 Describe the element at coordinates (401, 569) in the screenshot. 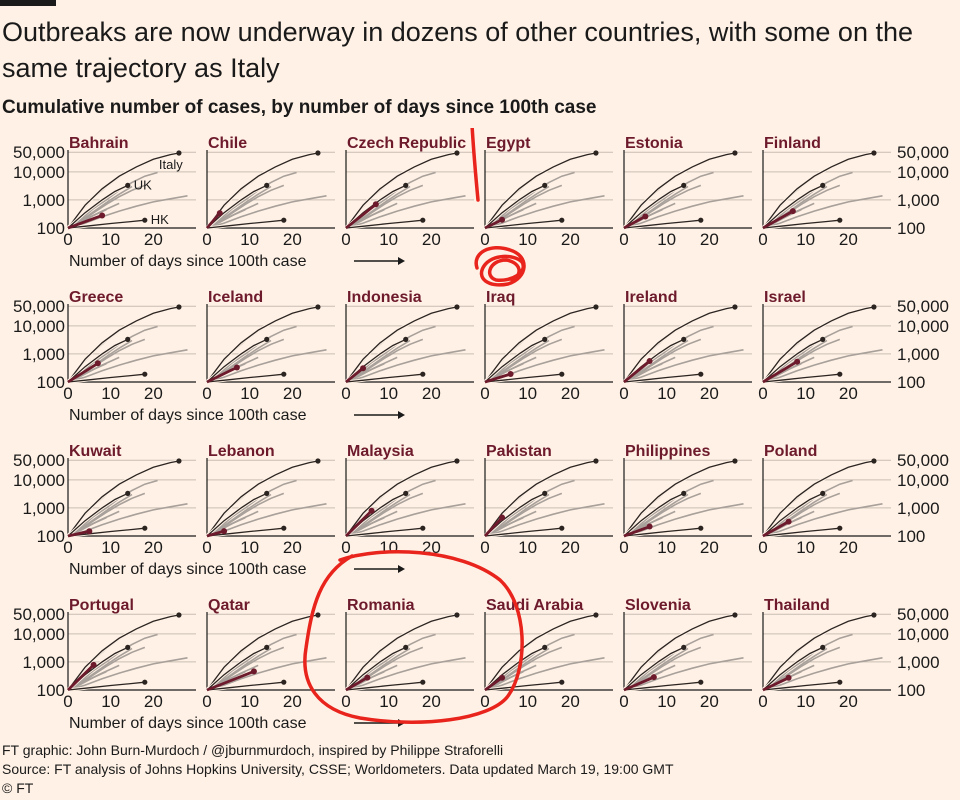

I see `x-axis-arrowhead` at that location.